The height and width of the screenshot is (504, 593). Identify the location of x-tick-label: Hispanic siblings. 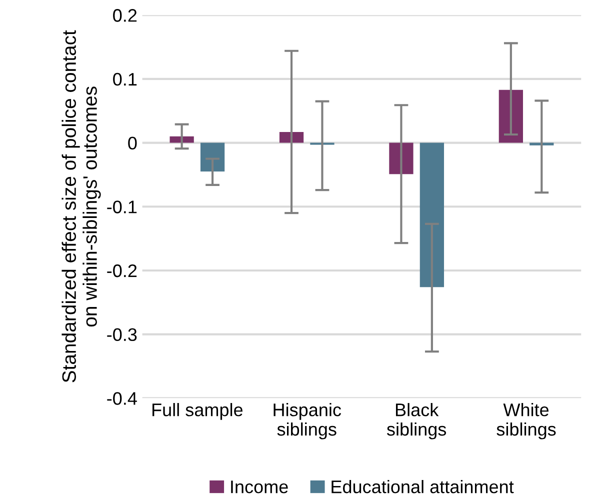
(308, 421).